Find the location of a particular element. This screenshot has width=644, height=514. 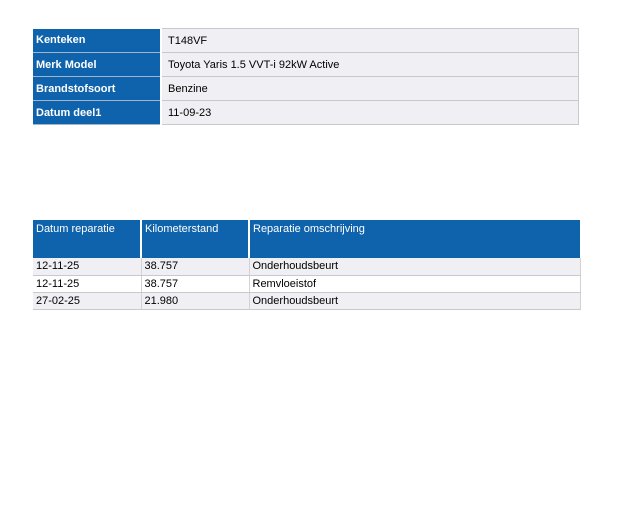

repair-row: 12-11-25 38.757 Onderhoudsbeurt is located at coordinates (307, 267).